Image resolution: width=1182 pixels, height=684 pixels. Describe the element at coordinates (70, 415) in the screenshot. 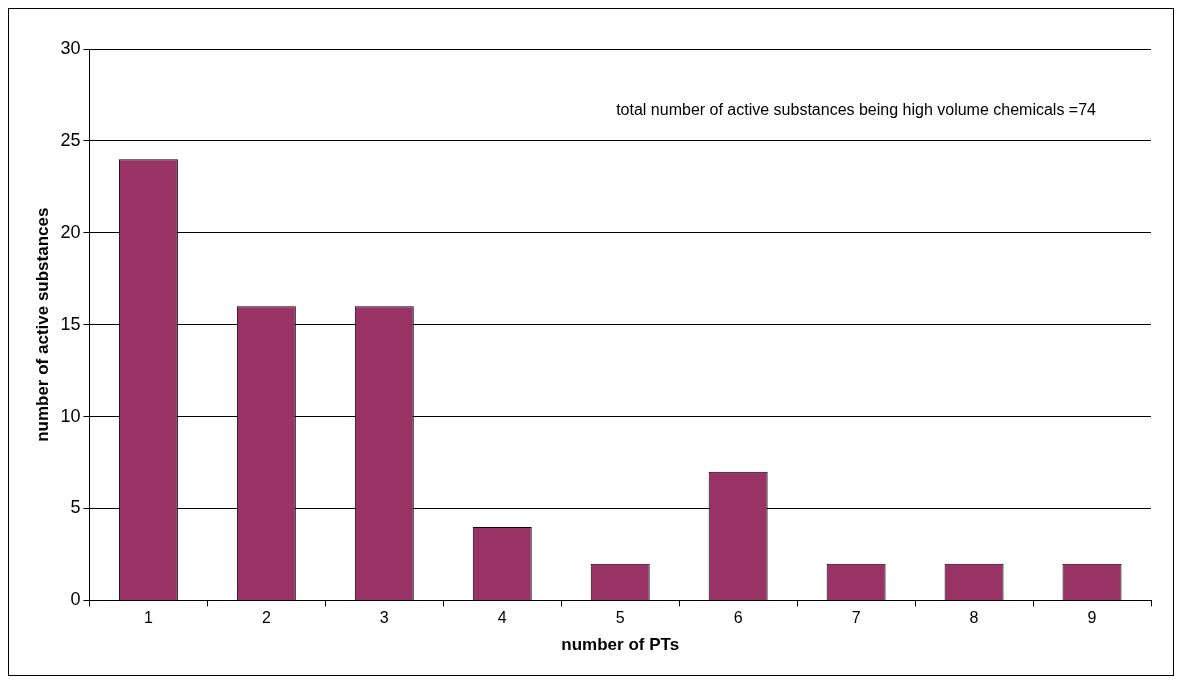

I see `y-tick-label: 10` at that location.